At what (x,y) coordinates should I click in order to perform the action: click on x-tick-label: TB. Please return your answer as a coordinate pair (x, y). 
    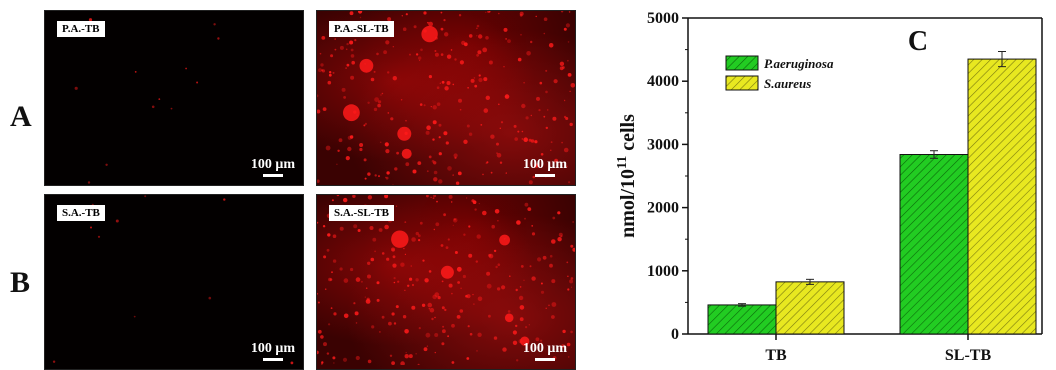
    Looking at the image, I should click on (776, 355).